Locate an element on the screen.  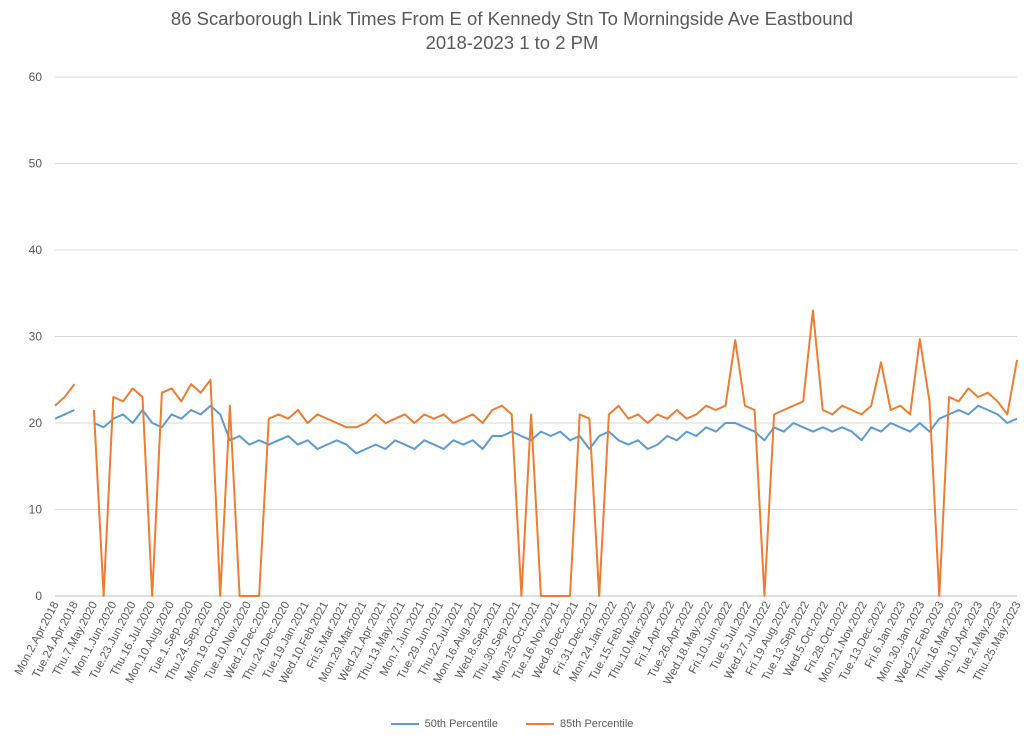
legend-label-p85: 85th Percentile is located at coordinates (597, 724).